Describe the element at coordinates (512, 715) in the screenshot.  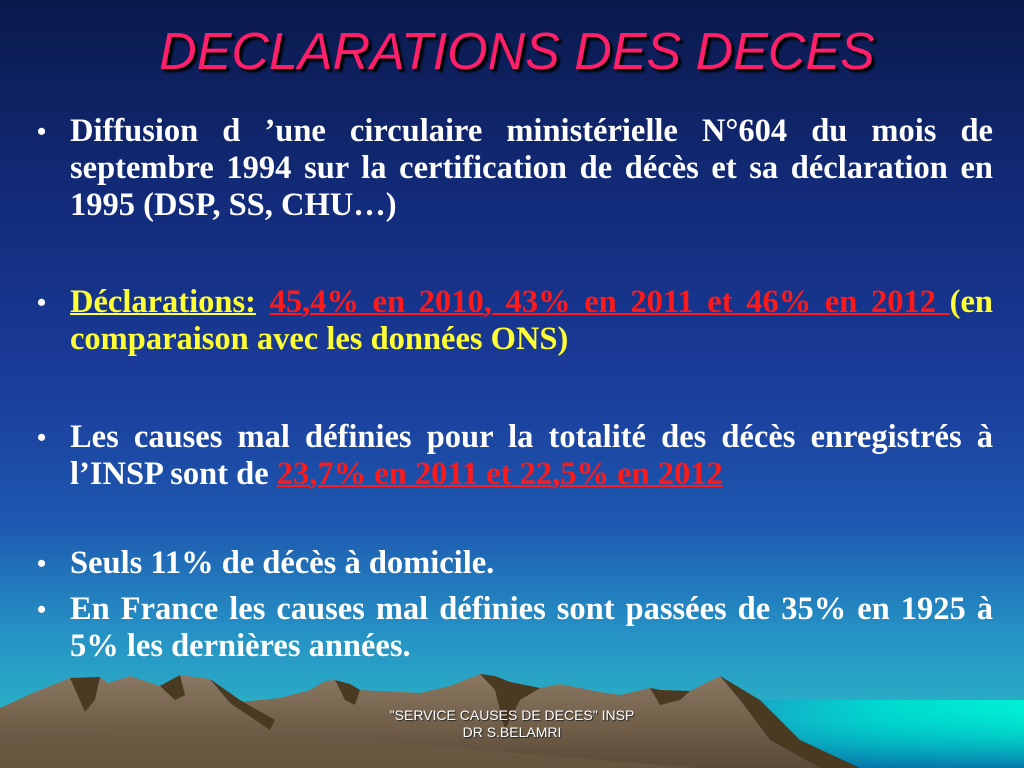
I see `footer-service: "SERVICE CAUSES DE DECES" INSP` at that location.